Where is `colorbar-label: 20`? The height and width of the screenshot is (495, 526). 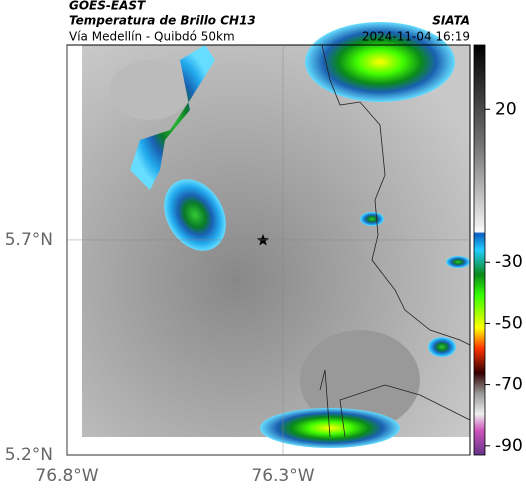 colorbar-label: 20 is located at coordinates (506, 109).